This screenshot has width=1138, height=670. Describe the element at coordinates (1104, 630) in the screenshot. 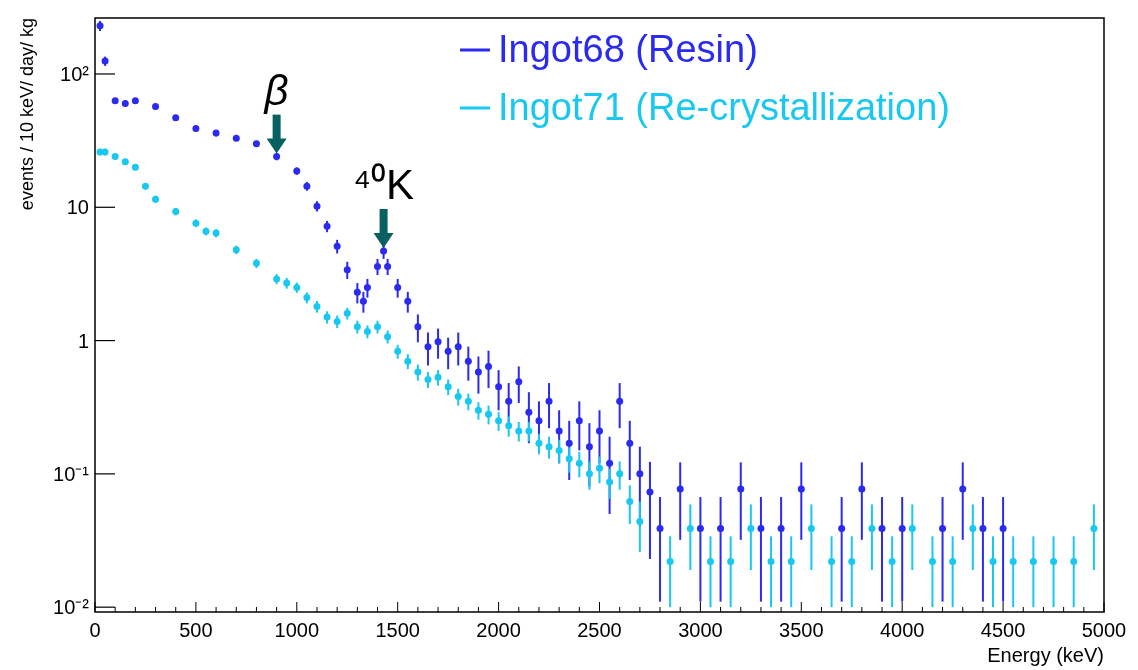

I see `x-tick-label: 5000` at that location.